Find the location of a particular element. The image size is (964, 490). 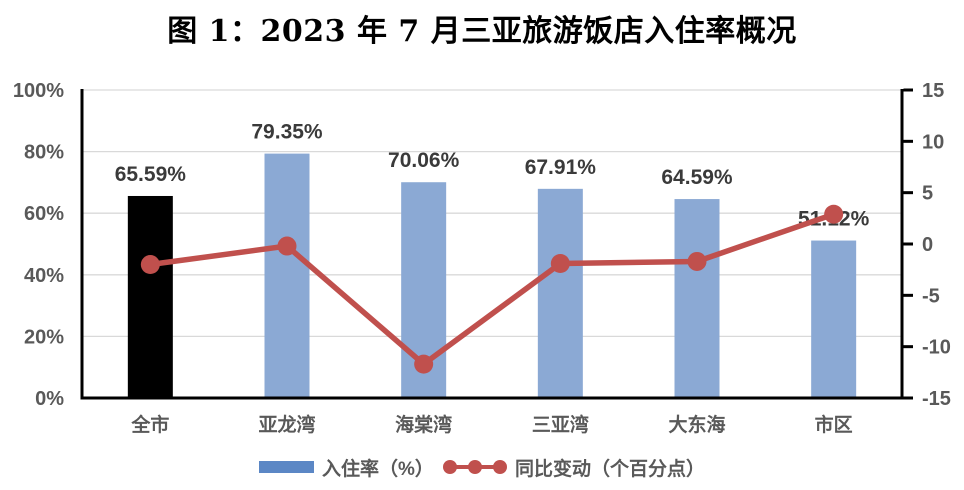

left-axis-label: 80% is located at coordinates (44, 153).